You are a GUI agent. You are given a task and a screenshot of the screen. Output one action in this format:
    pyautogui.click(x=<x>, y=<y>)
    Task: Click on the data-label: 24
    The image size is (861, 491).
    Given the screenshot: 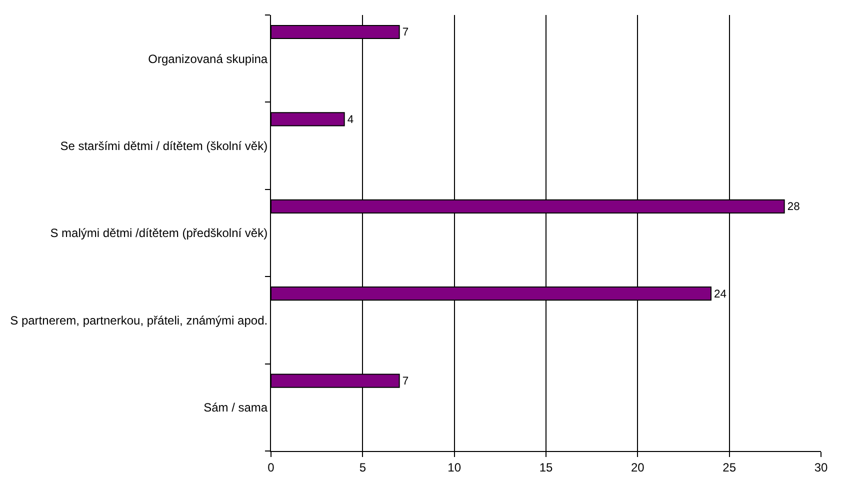 What is the action you would take?
    pyautogui.click(x=720, y=294)
    